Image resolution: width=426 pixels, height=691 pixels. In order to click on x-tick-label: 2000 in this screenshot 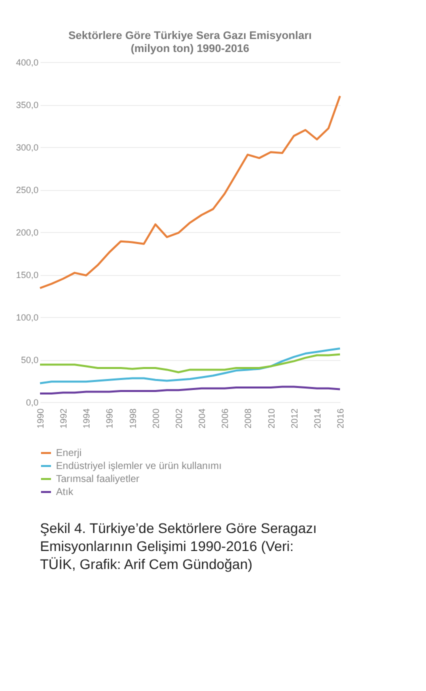, I will do `click(155, 418)`.